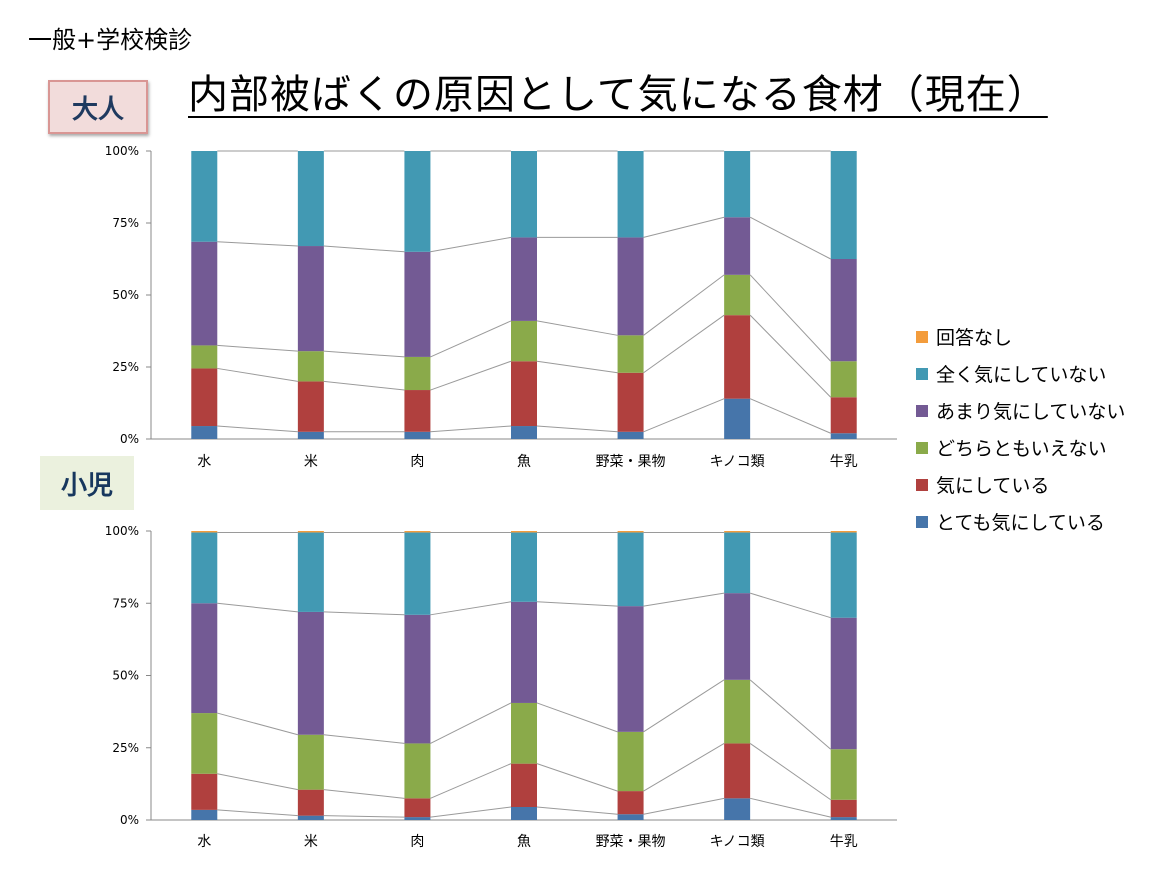 The height and width of the screenshot is (872, 1163). What do you see at coordinates (125, 603) in the screenshot?
I see `child-y-tick-label: 75%` at bounding box center [125, 603].